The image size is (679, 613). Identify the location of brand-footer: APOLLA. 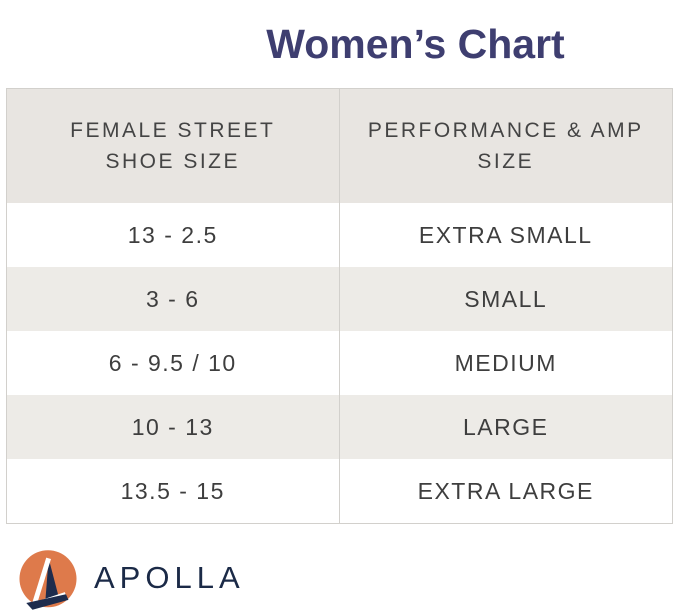
(131, 580).